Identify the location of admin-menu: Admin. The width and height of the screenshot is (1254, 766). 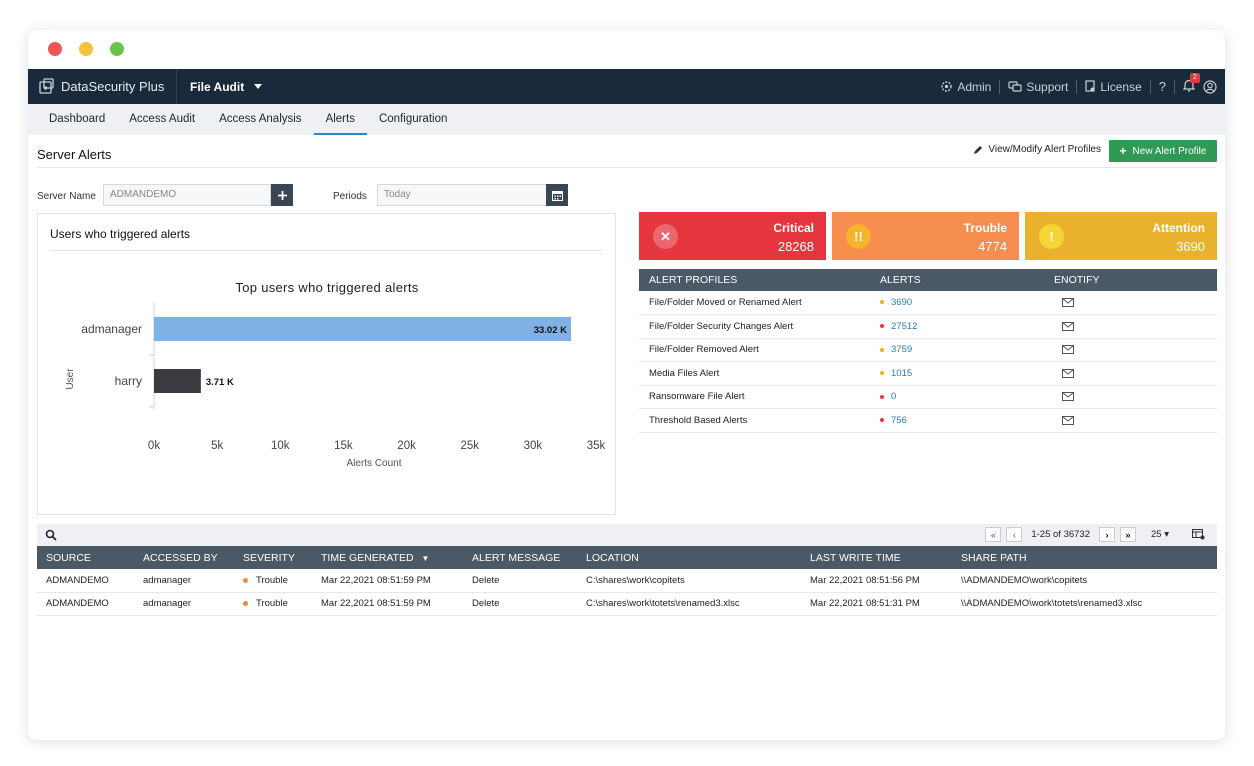
(965, 87).